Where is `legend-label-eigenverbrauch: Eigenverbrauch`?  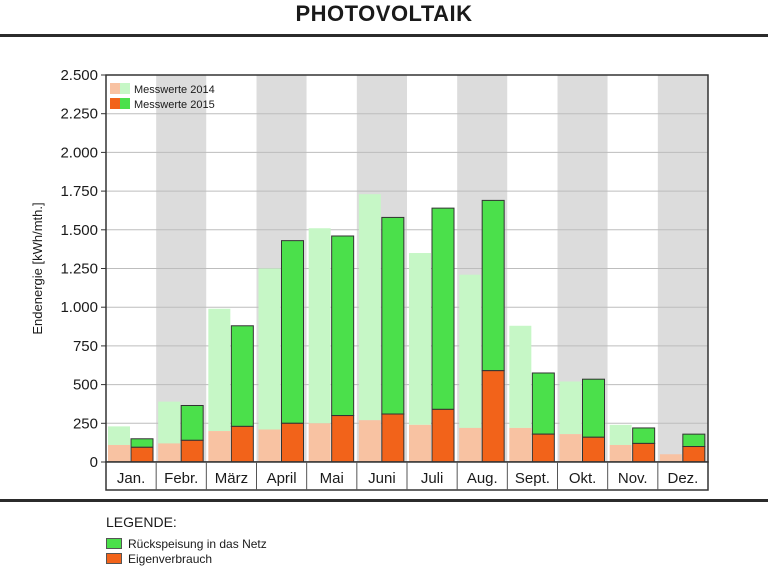 legend-label-eigenverbrauch: Eigenverbrauch is located at coordinates (170, 558).